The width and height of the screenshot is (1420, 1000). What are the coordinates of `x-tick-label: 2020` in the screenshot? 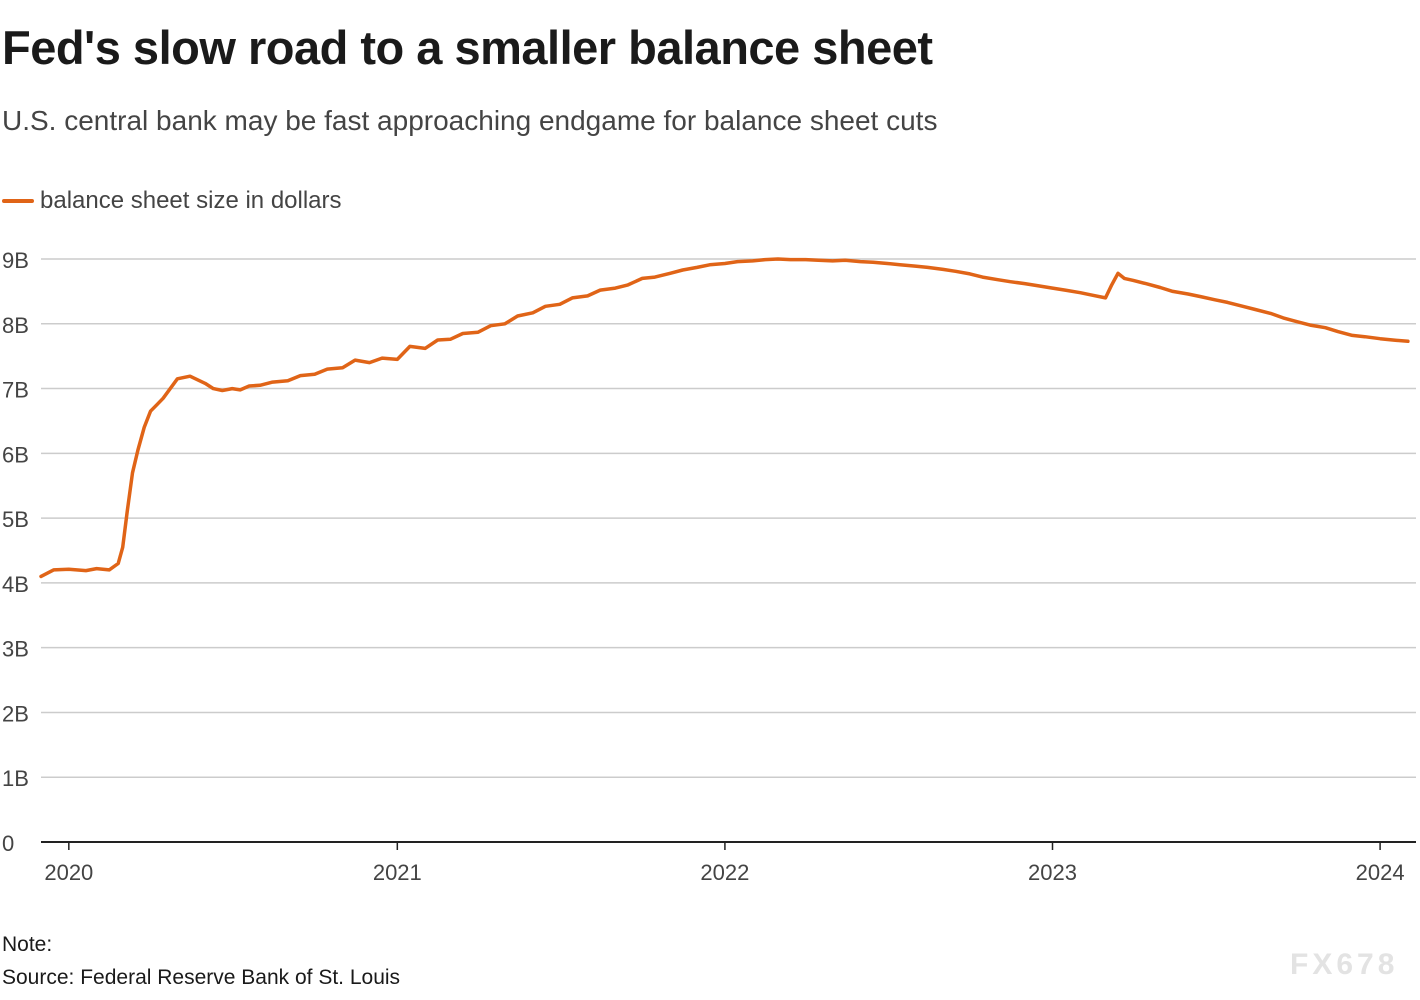 It's located at (68, 872).